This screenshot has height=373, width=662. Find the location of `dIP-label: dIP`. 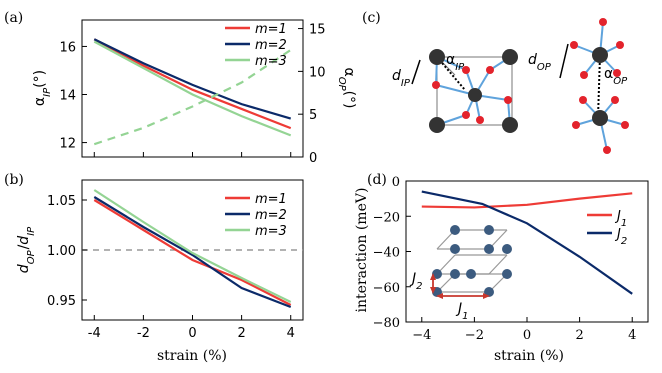

dIP-label: dIP is located at coordinates (401, 78).